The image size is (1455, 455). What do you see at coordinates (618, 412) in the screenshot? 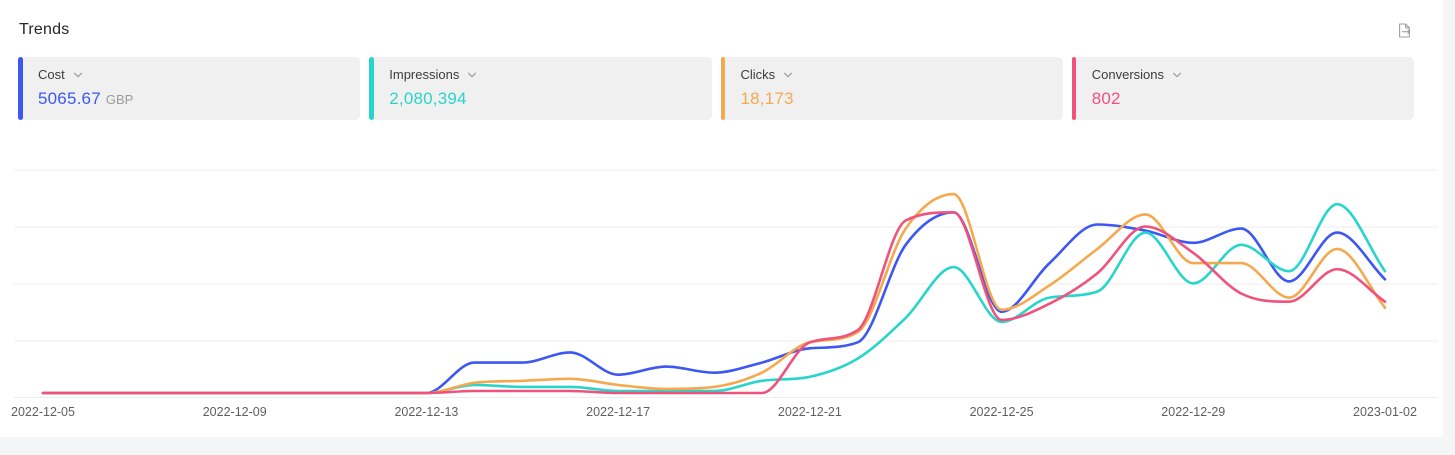
I see `x-axis-label: 2022-12-17` at bounding box center [618, 412].